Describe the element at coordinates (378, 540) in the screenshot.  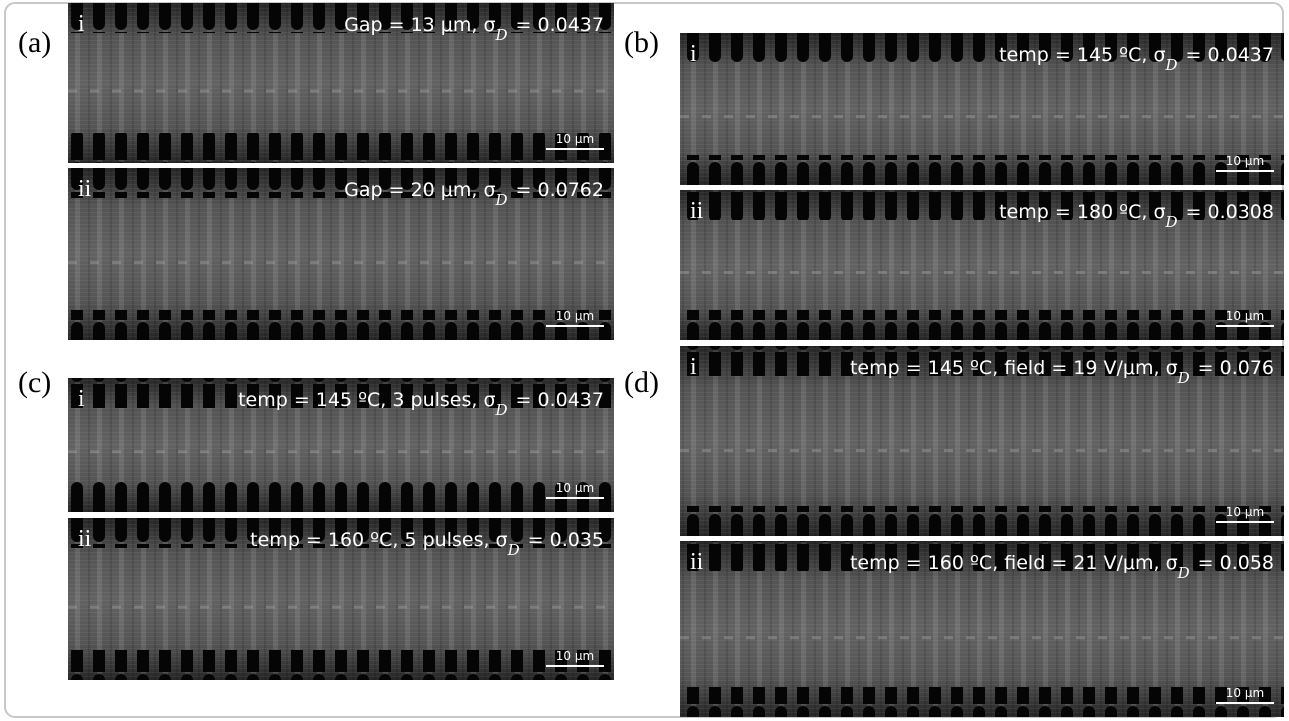
I see `caption-prefix: temp = 160 ºC, 5 pulses, σ` at that location.